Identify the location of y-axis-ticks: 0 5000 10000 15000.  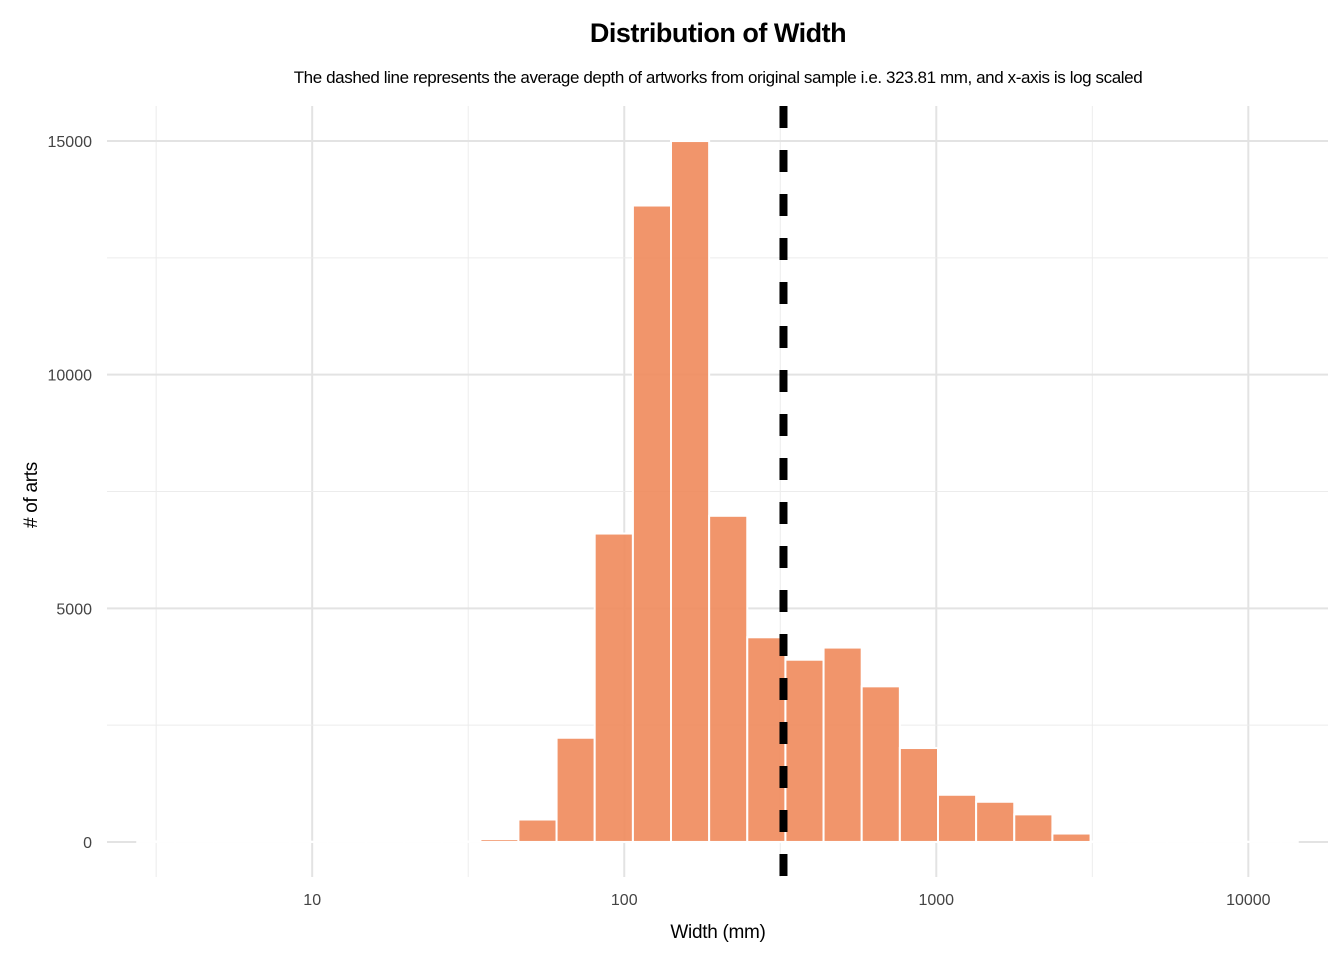
(70, 493).